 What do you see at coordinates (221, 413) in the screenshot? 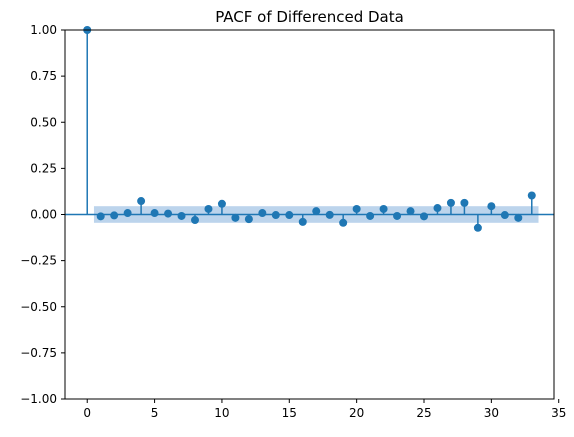
I see `x-tick-label-10: 10` at bounding box center [221, 413].